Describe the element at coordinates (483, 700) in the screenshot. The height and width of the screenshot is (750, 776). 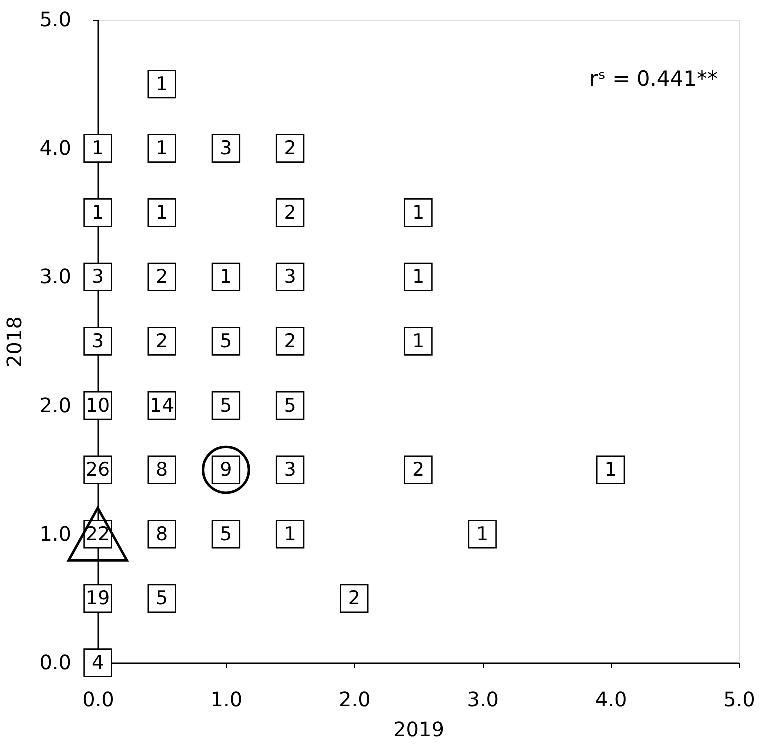
I see `x-tick-label: 3.0` at that location.